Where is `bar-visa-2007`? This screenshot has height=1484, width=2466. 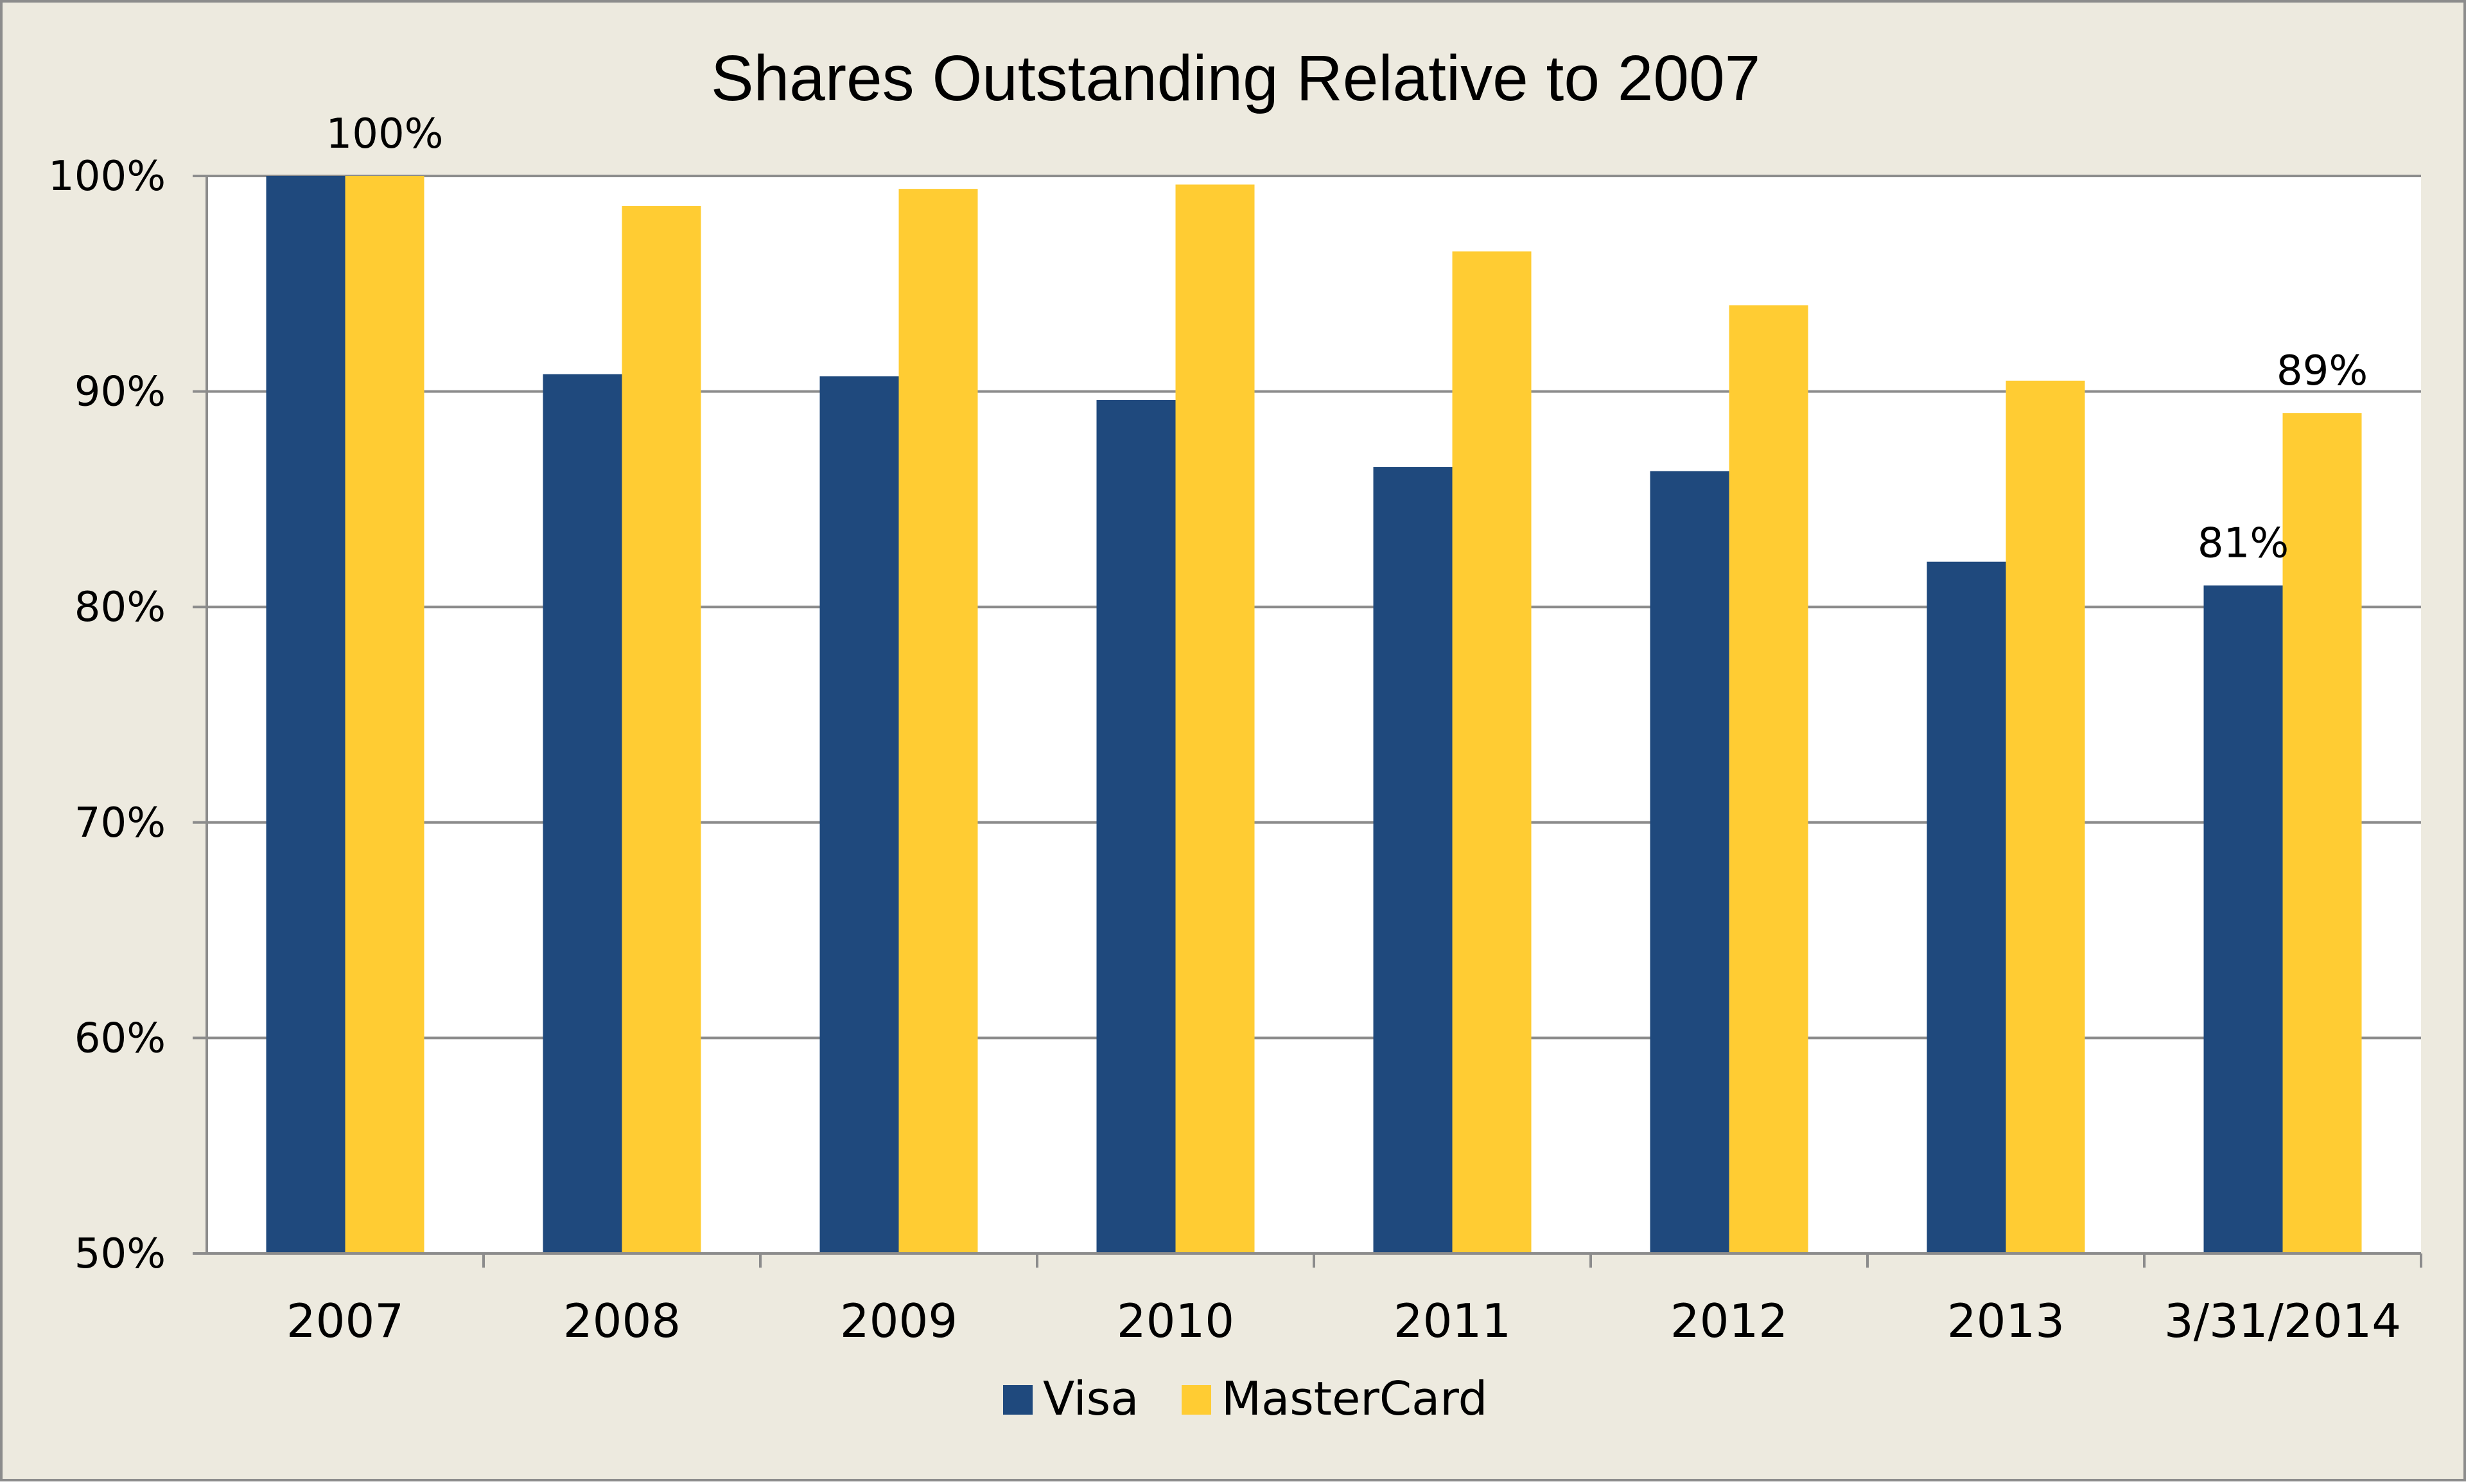
bar-visa-2007 is located at coordinates (306, 714).